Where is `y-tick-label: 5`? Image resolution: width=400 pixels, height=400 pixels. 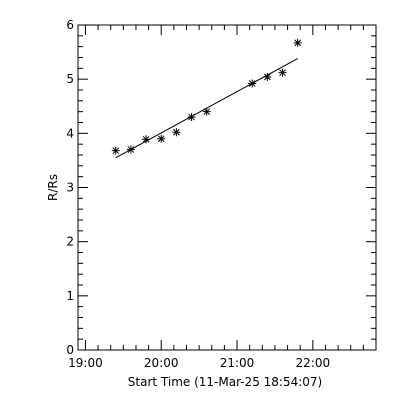 y-tick-label: 5 is located at coordinates (70, 79).